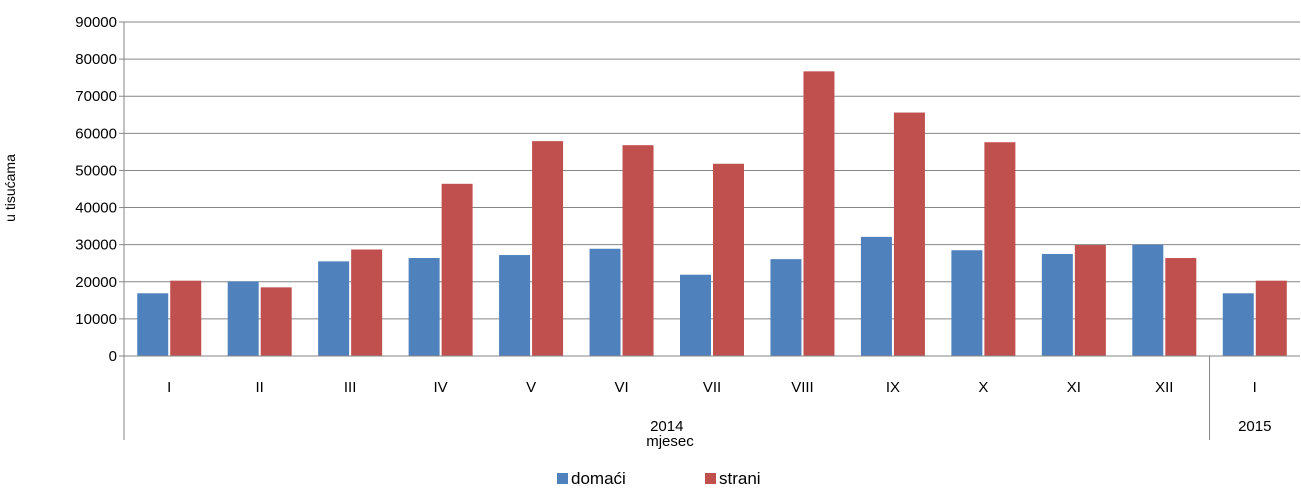 The width and height of the screenshot is (1301, 490). What do you see at coordinates (441, 387) in the screenshot?
I see `x-category-label: IV` at bounding box center [441, 387].